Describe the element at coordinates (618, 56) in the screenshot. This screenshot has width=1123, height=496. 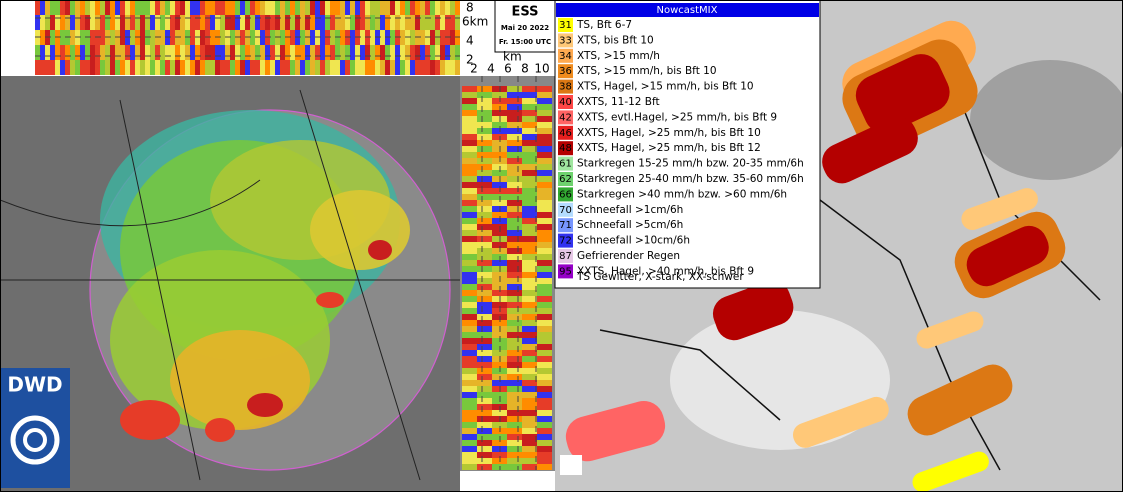
I see `legend-label: XTS, >15 mm/h` at that location.